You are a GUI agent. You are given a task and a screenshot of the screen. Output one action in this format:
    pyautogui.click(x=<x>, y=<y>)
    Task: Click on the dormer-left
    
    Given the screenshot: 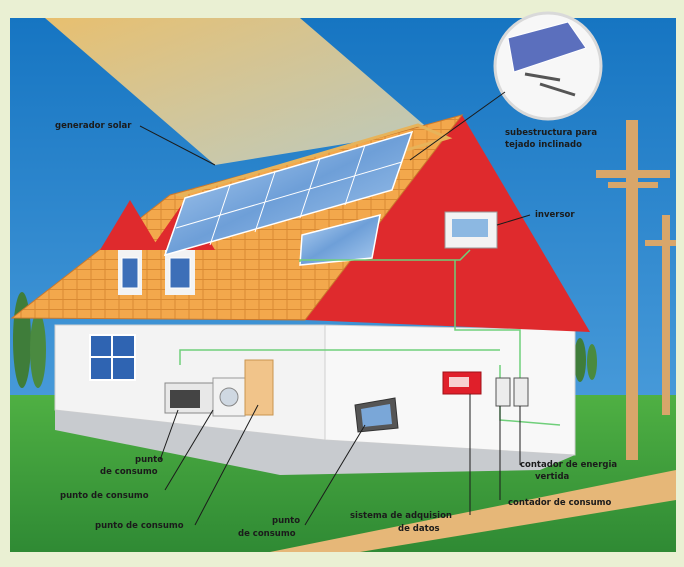 What is the action you would take?
    pyautogui.click(x=130, y=247)
    